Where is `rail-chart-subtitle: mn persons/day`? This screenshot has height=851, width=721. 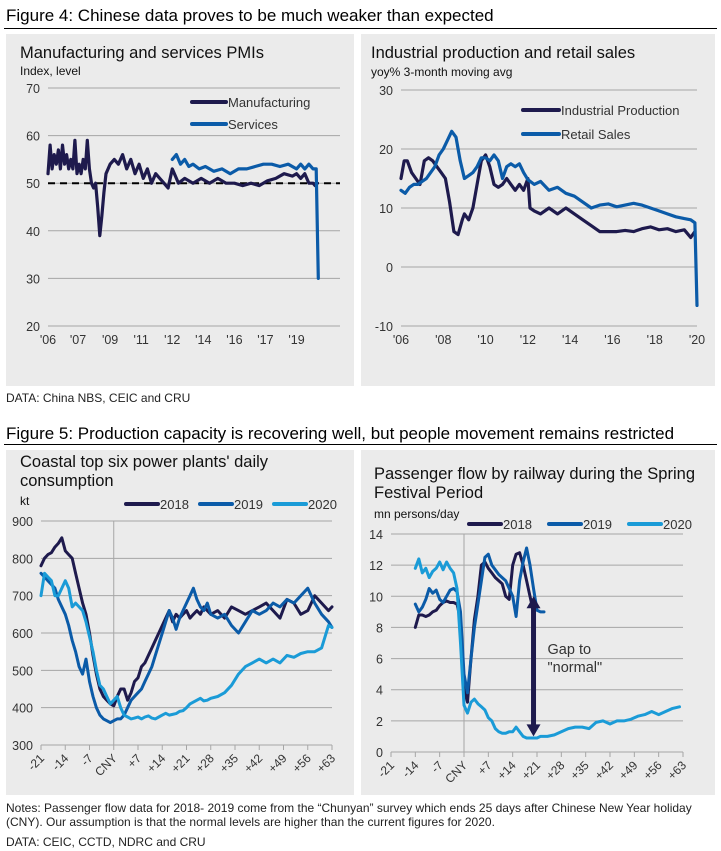
rail-chart-subtitle: mn persons/day is located at coordinates (417, 514).